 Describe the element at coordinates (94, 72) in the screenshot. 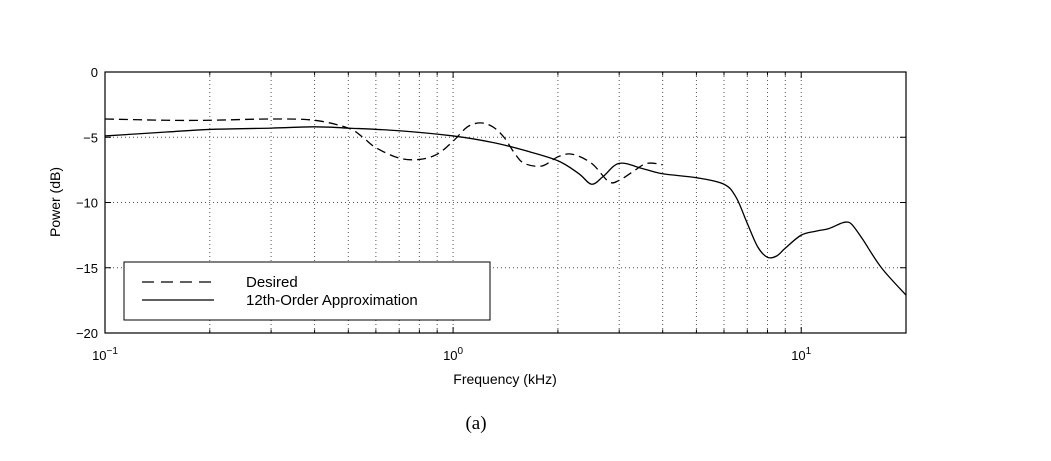

I see `y-tick-label: 0` at that location.